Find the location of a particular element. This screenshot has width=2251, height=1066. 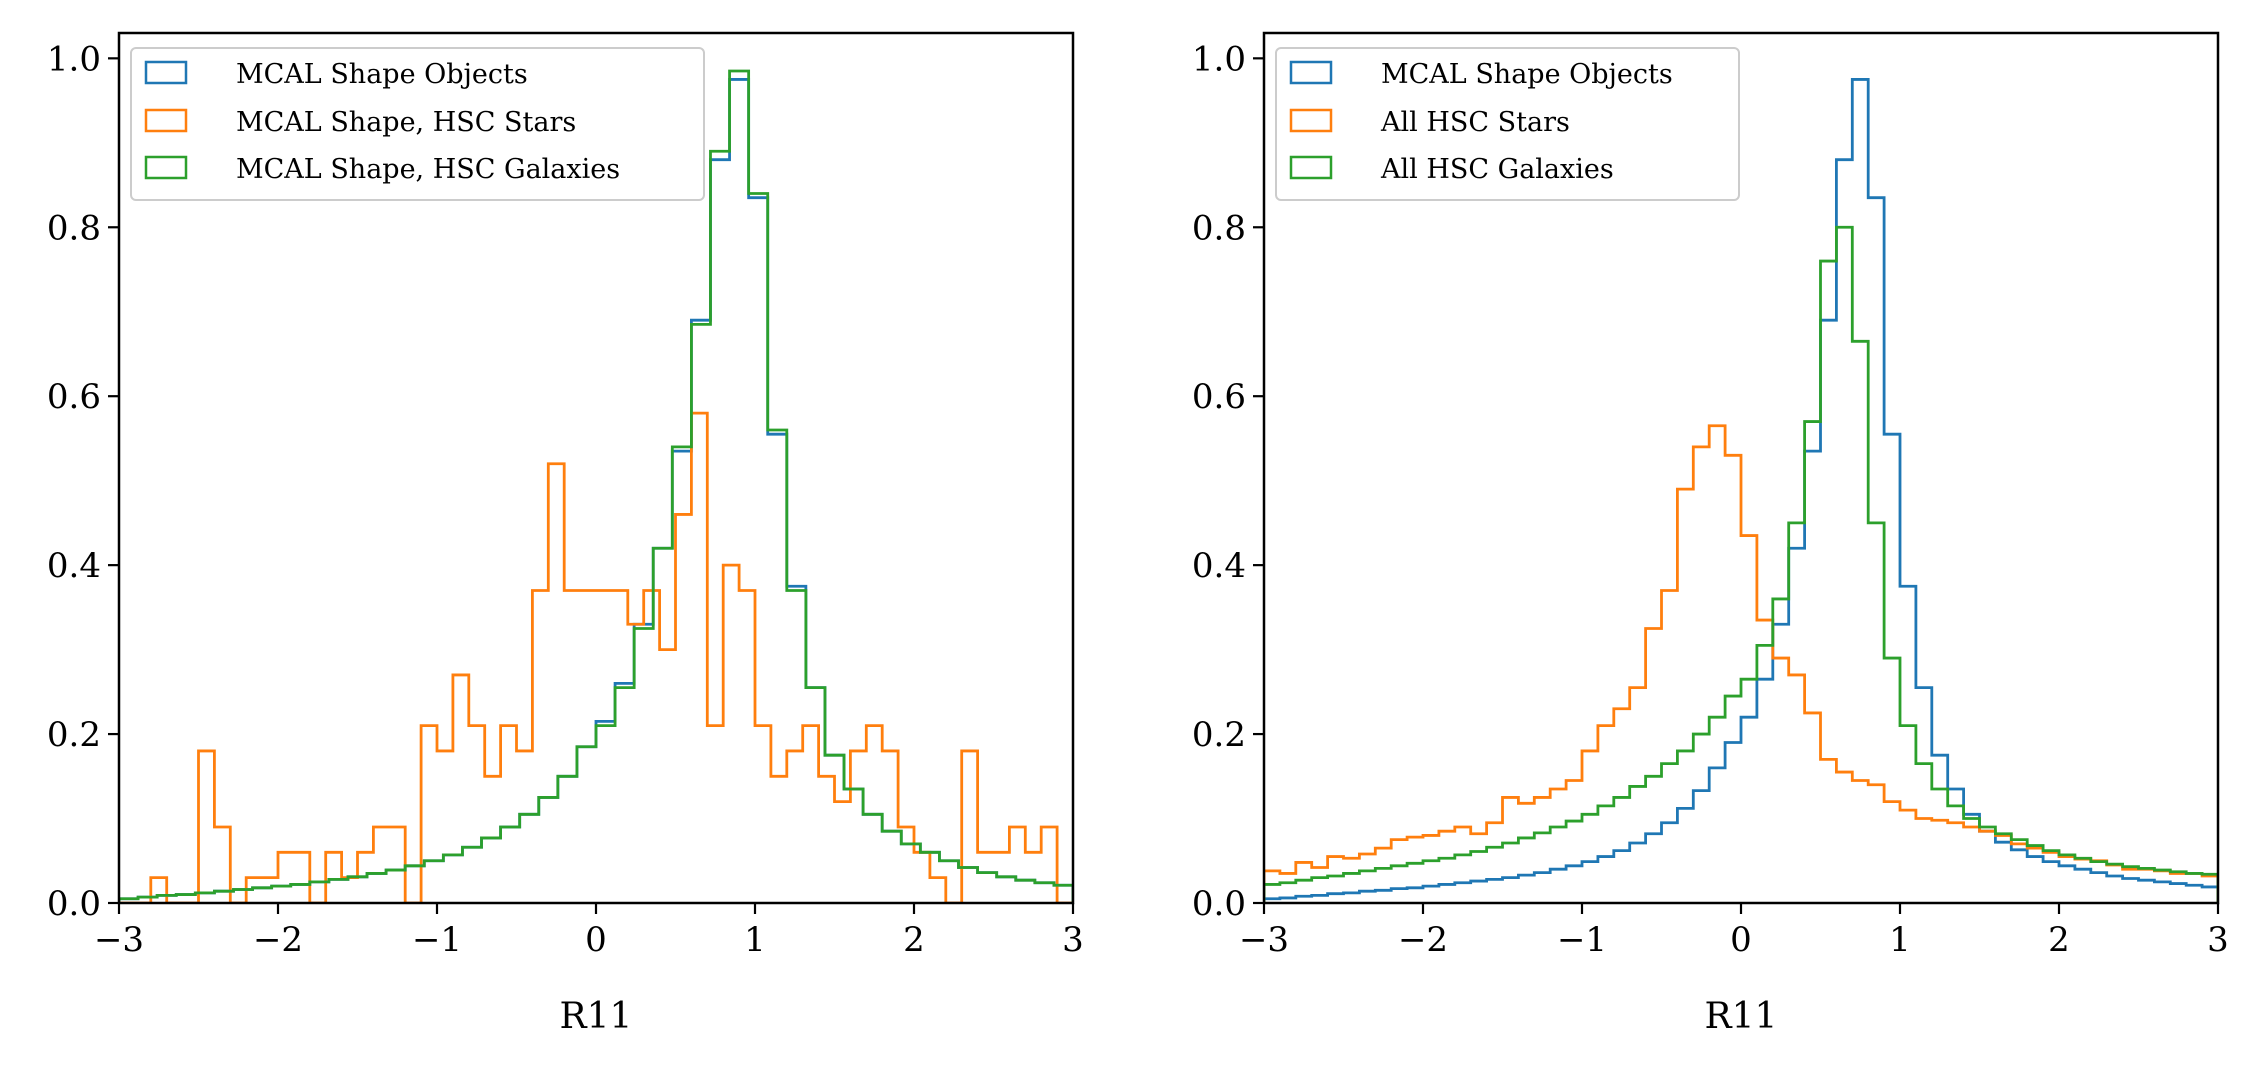

right-legend-label-1: All HSC Stars is located at coordinates (1475, 122).